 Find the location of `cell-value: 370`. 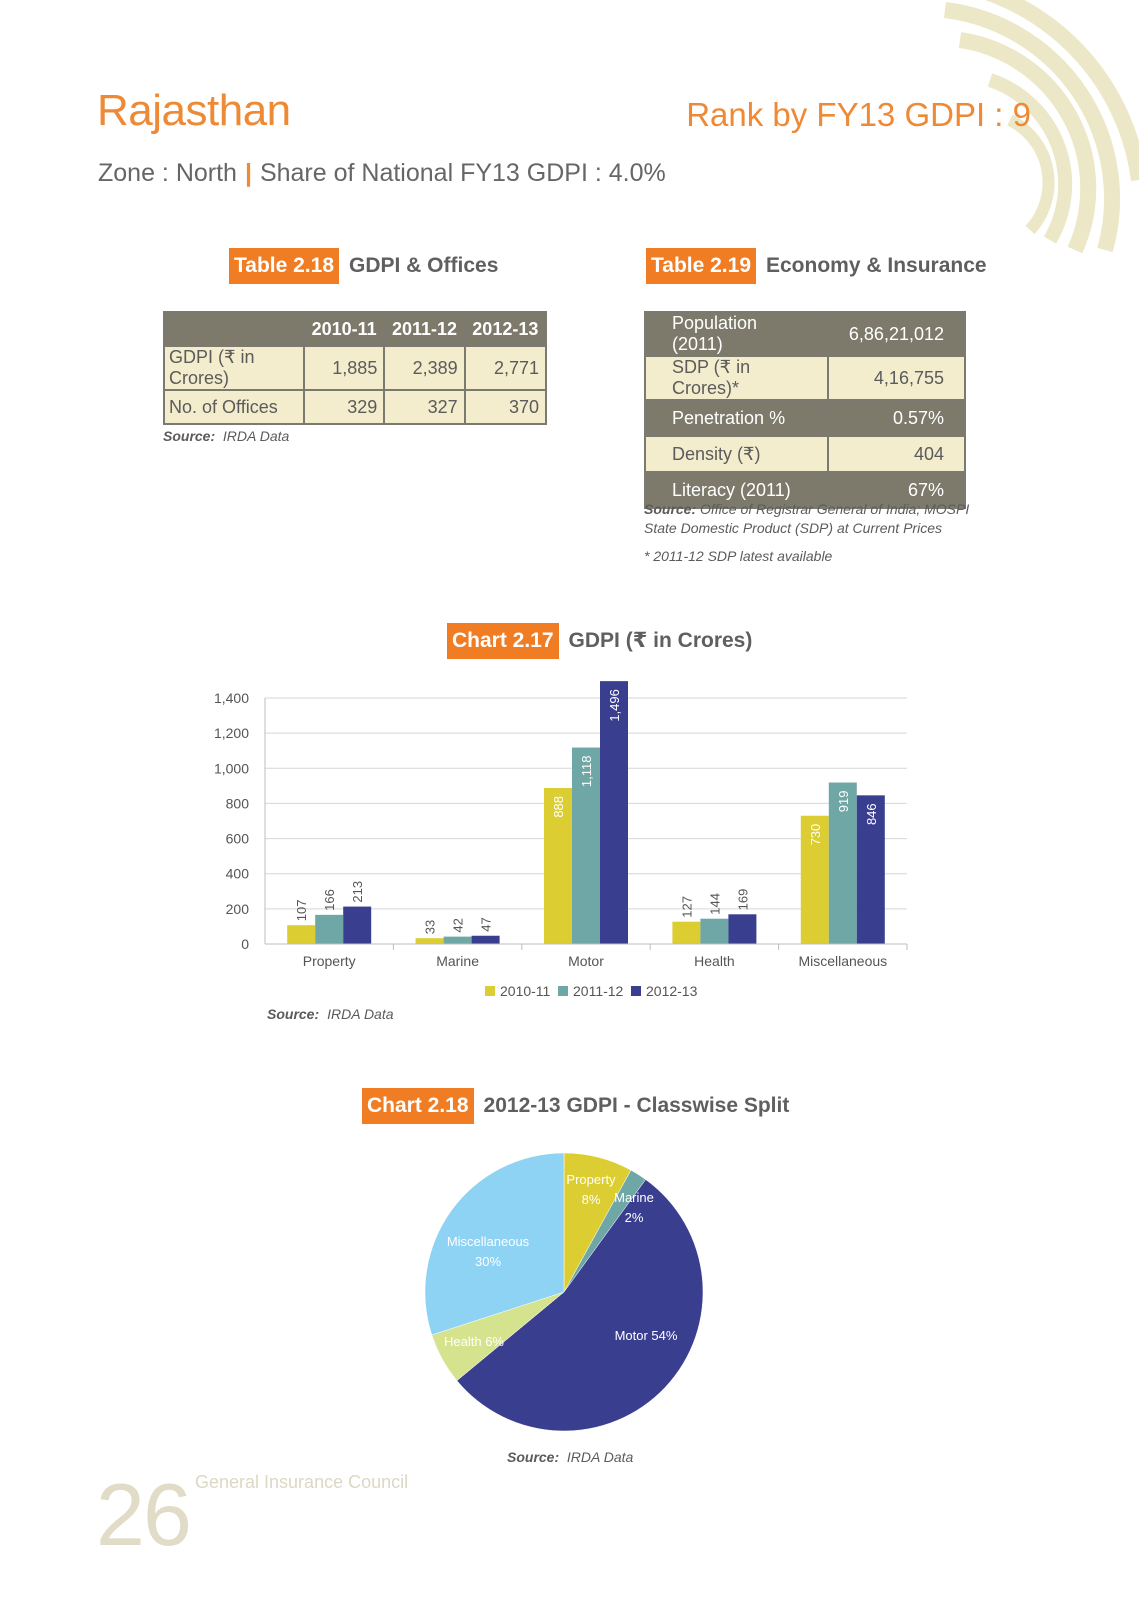

cell-value: 370 is located at coordinates (505, 407).